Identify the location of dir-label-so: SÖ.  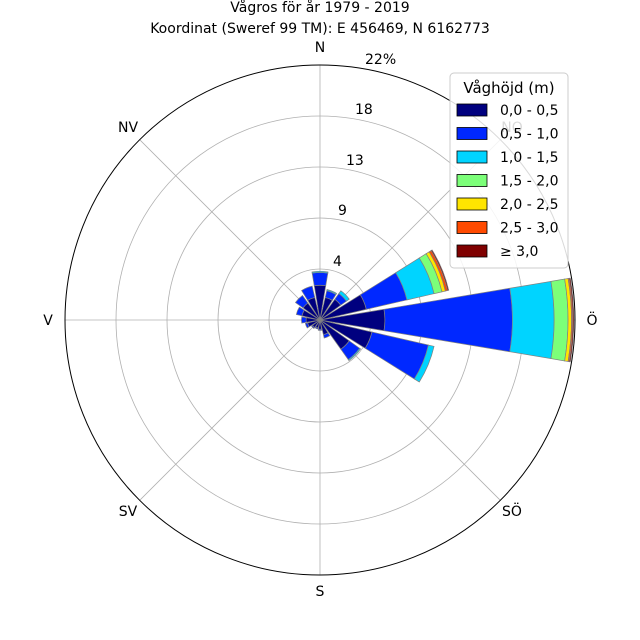
(512, 511).